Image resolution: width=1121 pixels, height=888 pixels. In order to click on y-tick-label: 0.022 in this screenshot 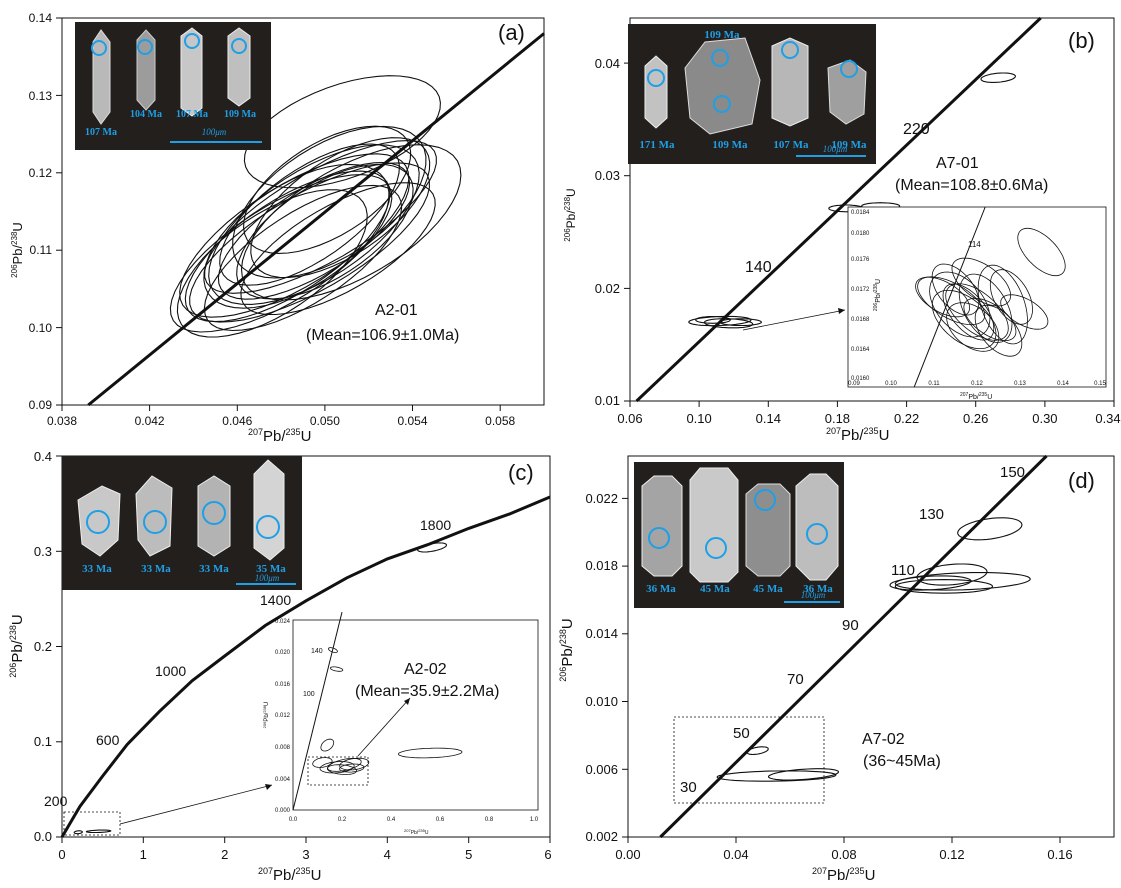, I will do `click(601, 498)`.